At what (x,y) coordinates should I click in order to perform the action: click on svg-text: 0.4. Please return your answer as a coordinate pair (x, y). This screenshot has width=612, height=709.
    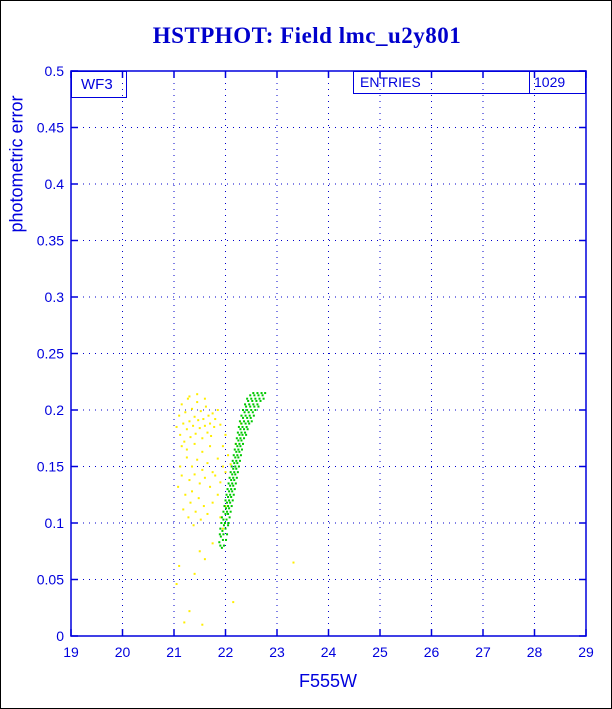
    Looking at the image, I should click on (55, 184).